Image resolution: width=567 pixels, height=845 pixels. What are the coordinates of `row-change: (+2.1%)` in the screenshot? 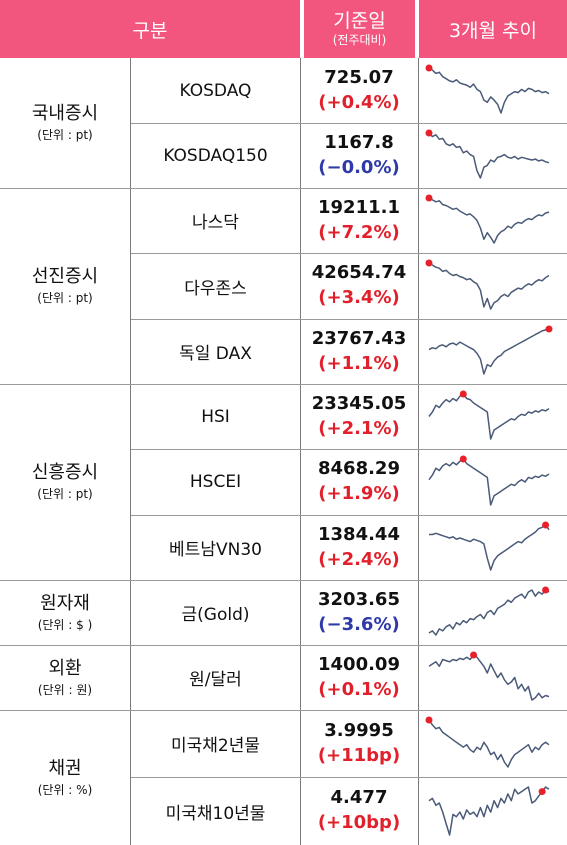 It's located at (359, 428).